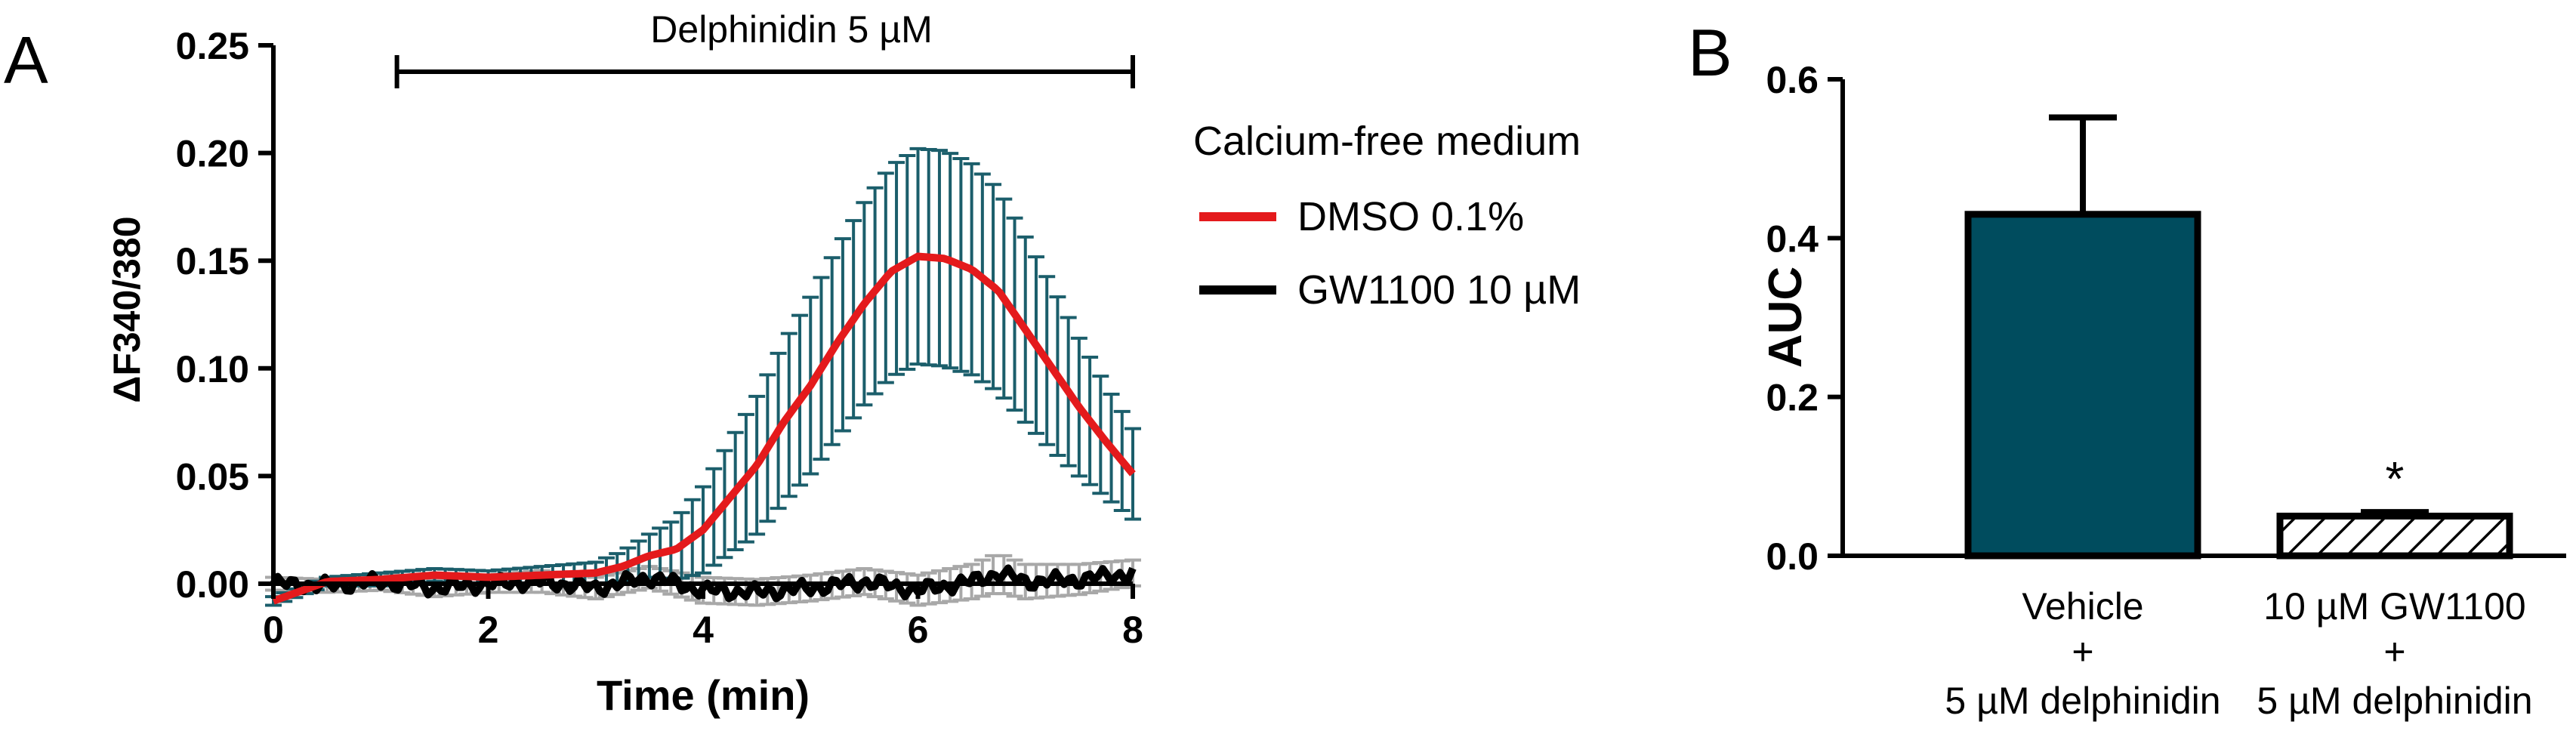 The image size is (2576, 734). What do you see at coordinates (1792, 238) in the screenshot?
I see `b-y-tick-label: 0.4` at bounding box center [1792, 238].